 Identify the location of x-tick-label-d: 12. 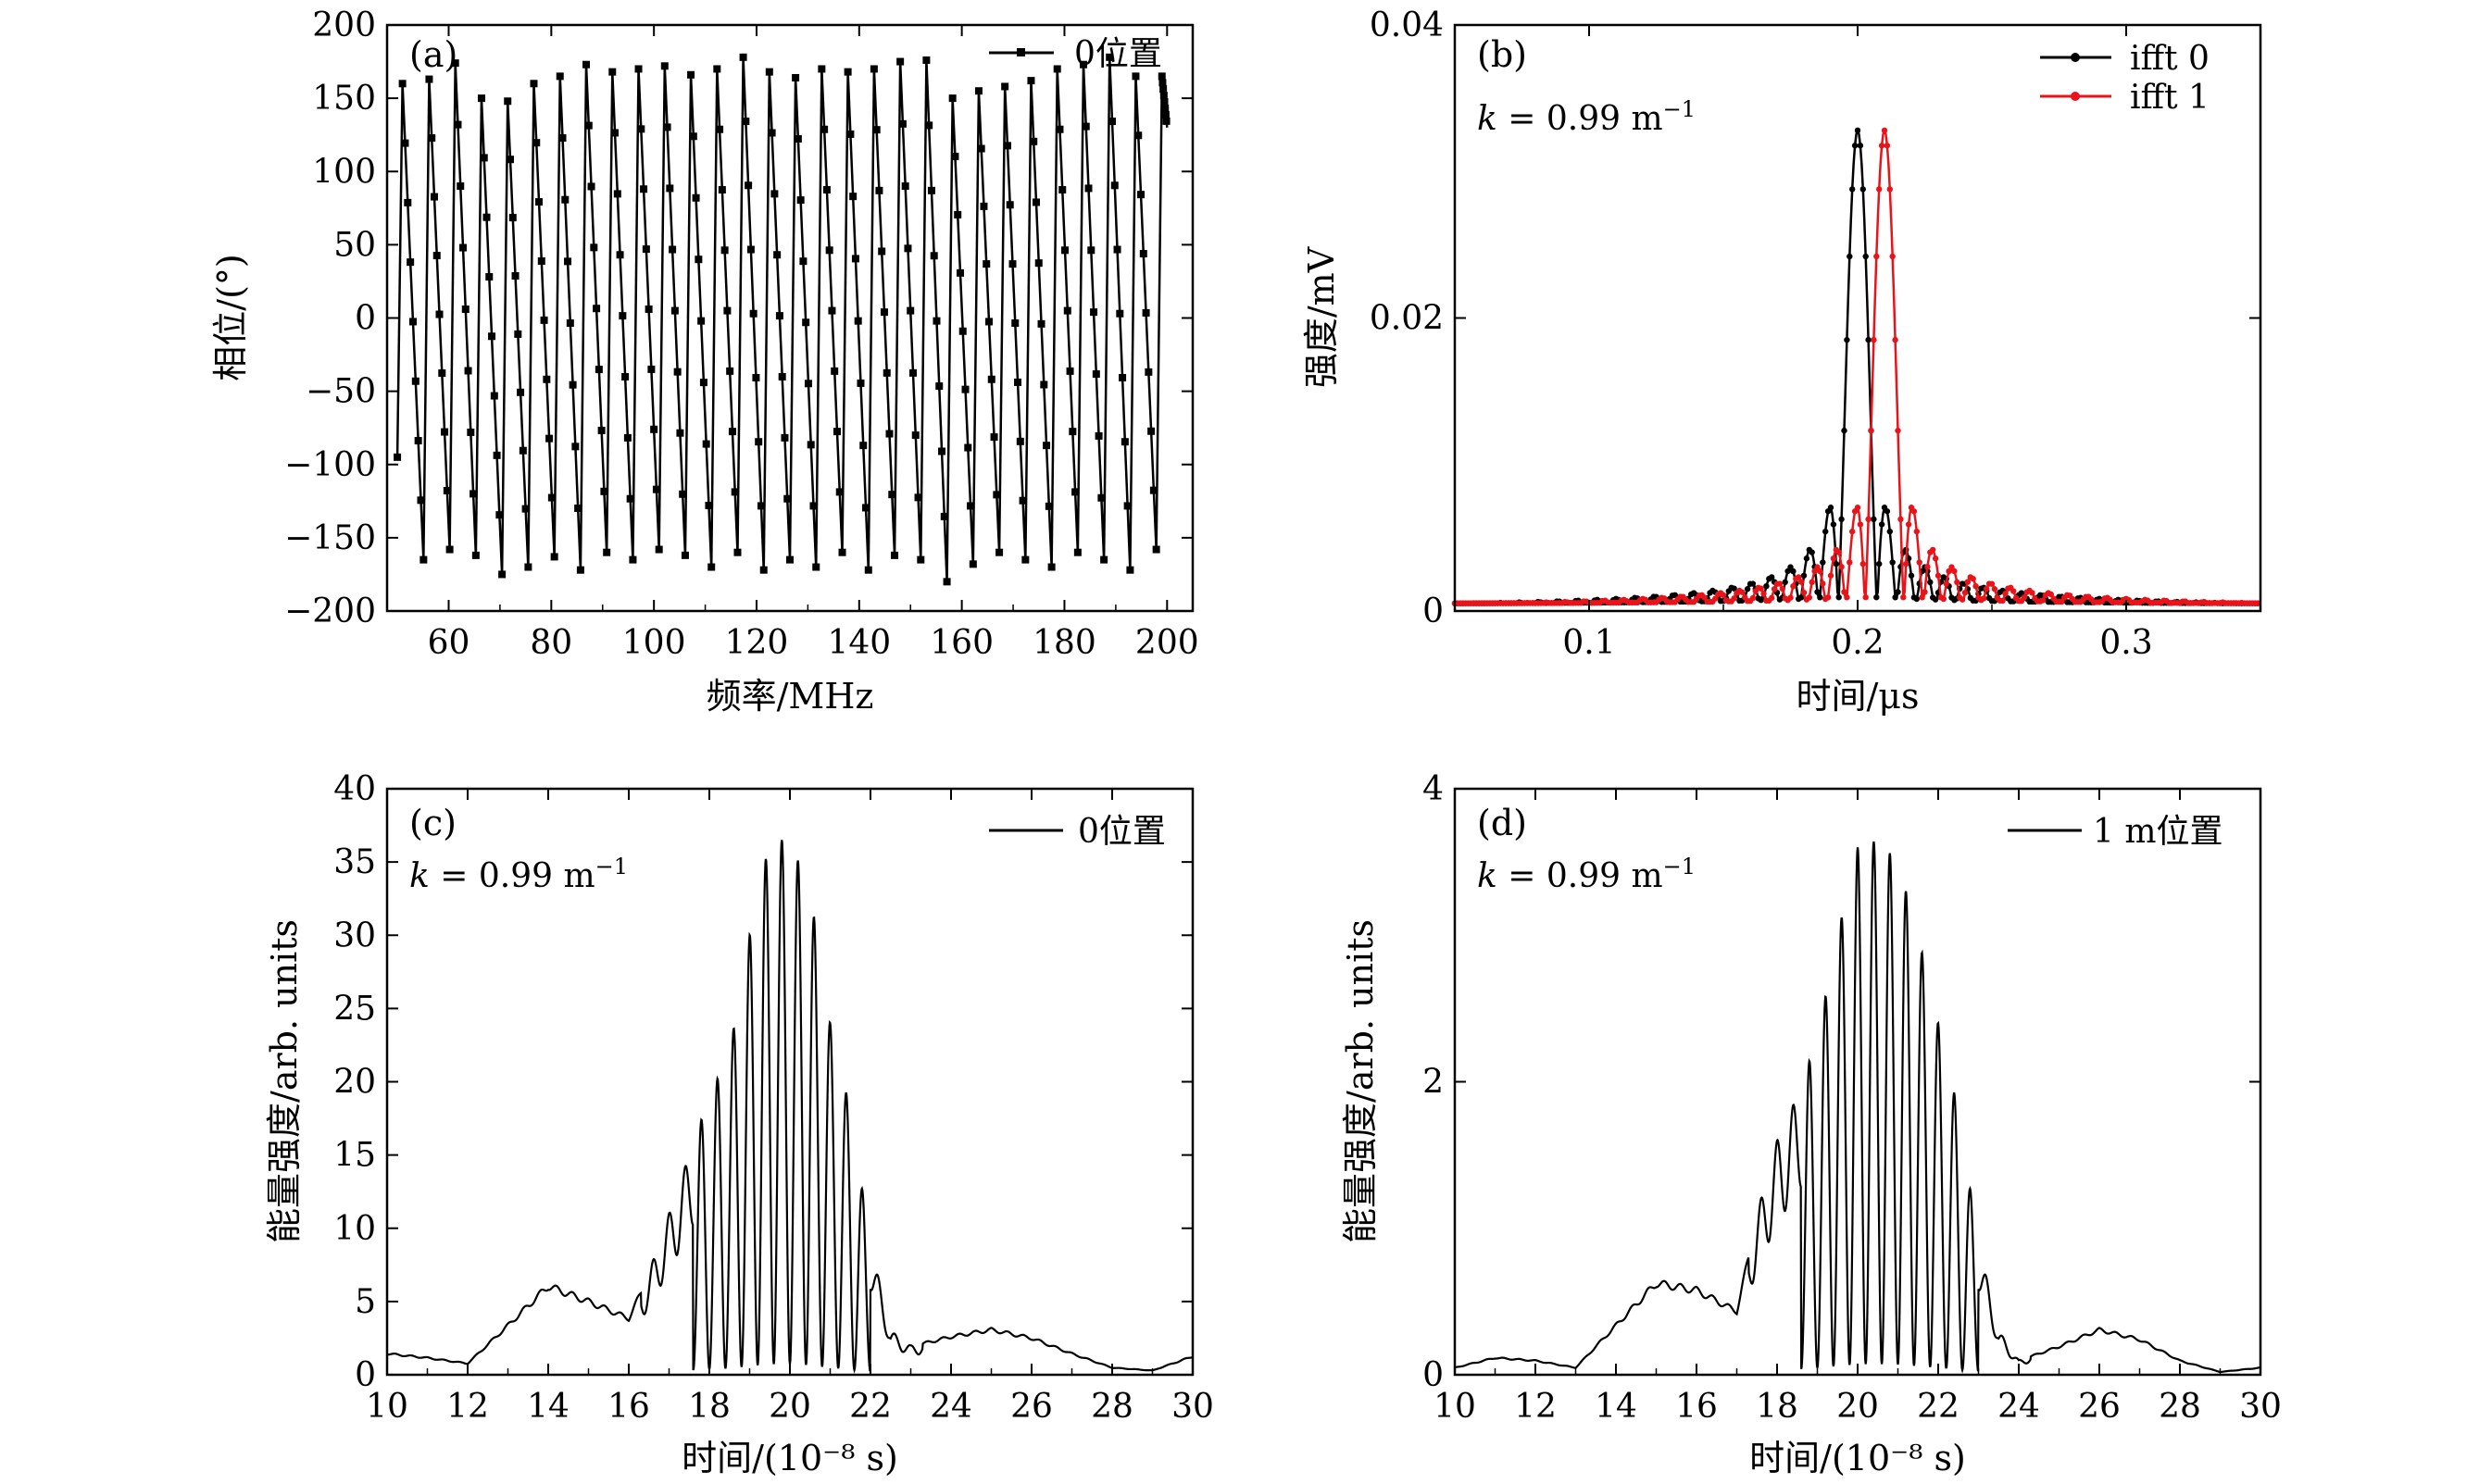
(1535, 1407).